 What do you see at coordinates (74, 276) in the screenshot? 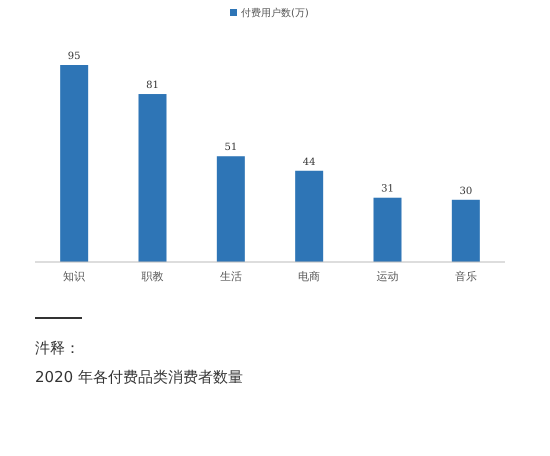
I see `x-tick-label: 知识` at bounding box center [74, 276].